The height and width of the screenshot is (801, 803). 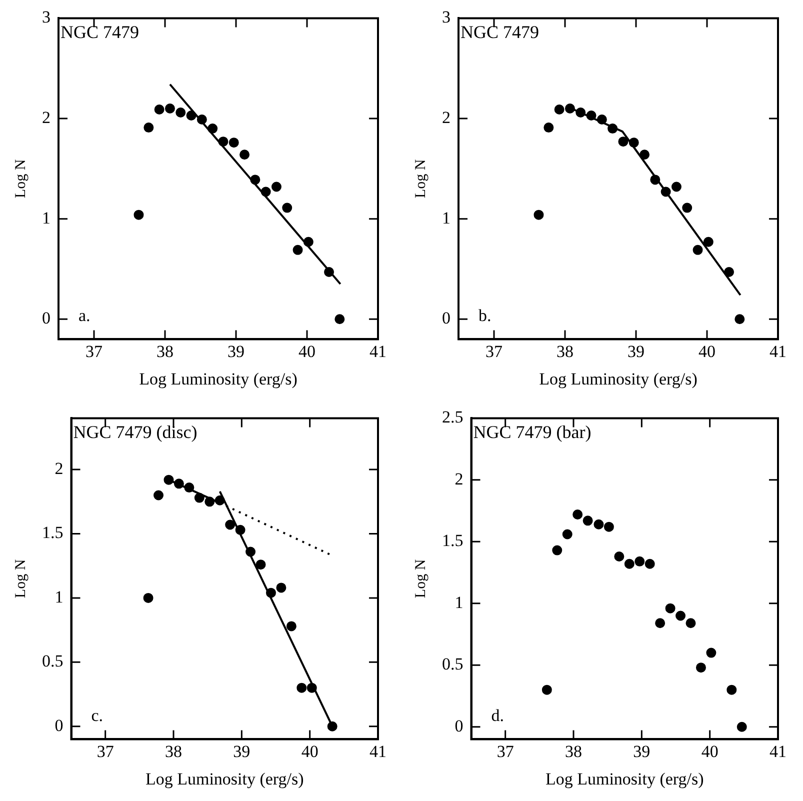 I want to click on chart-title: NGC 7479 (bar), so click(x=532, y=432).